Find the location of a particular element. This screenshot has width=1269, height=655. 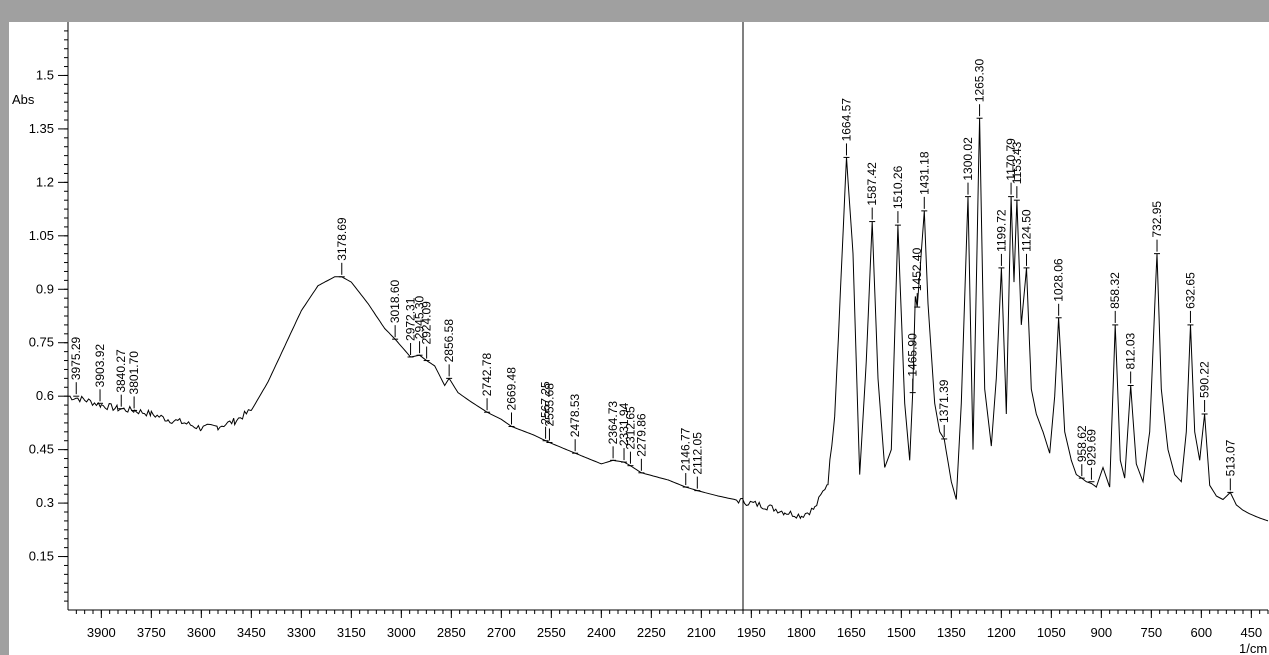

y-tick-label: 0.15 is located at coordinates (41, 556).